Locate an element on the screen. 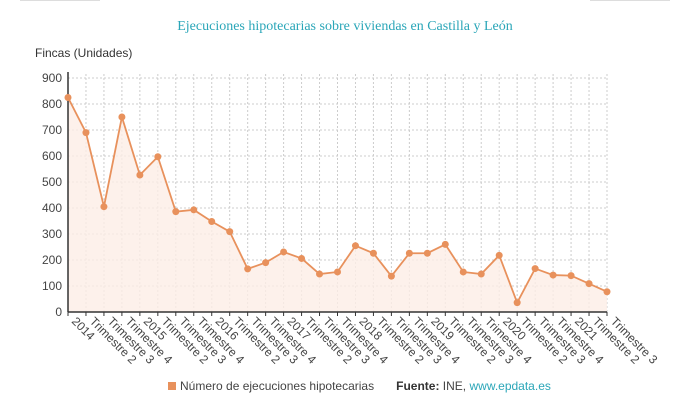  y-tick-label: 400 is located at coordinates (52, 208).